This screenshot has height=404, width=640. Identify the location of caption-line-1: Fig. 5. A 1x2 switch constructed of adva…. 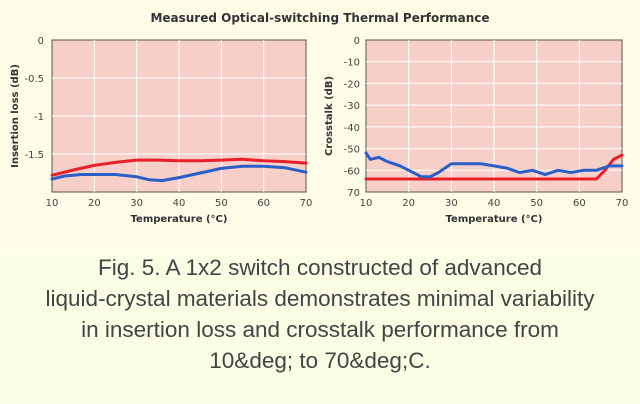
(319, 267).